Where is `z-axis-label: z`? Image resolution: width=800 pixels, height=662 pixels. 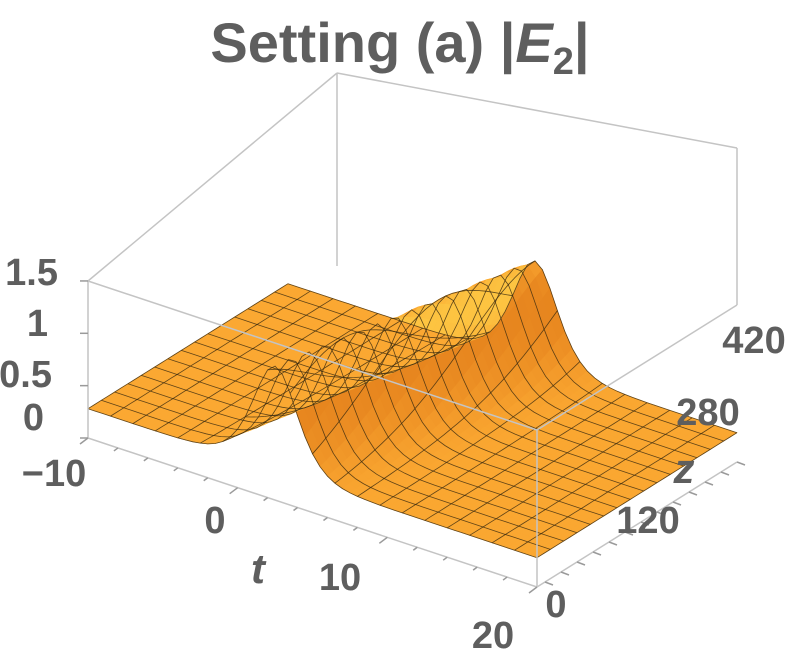 z-axis-label: z is located at coordinates (684, 468).